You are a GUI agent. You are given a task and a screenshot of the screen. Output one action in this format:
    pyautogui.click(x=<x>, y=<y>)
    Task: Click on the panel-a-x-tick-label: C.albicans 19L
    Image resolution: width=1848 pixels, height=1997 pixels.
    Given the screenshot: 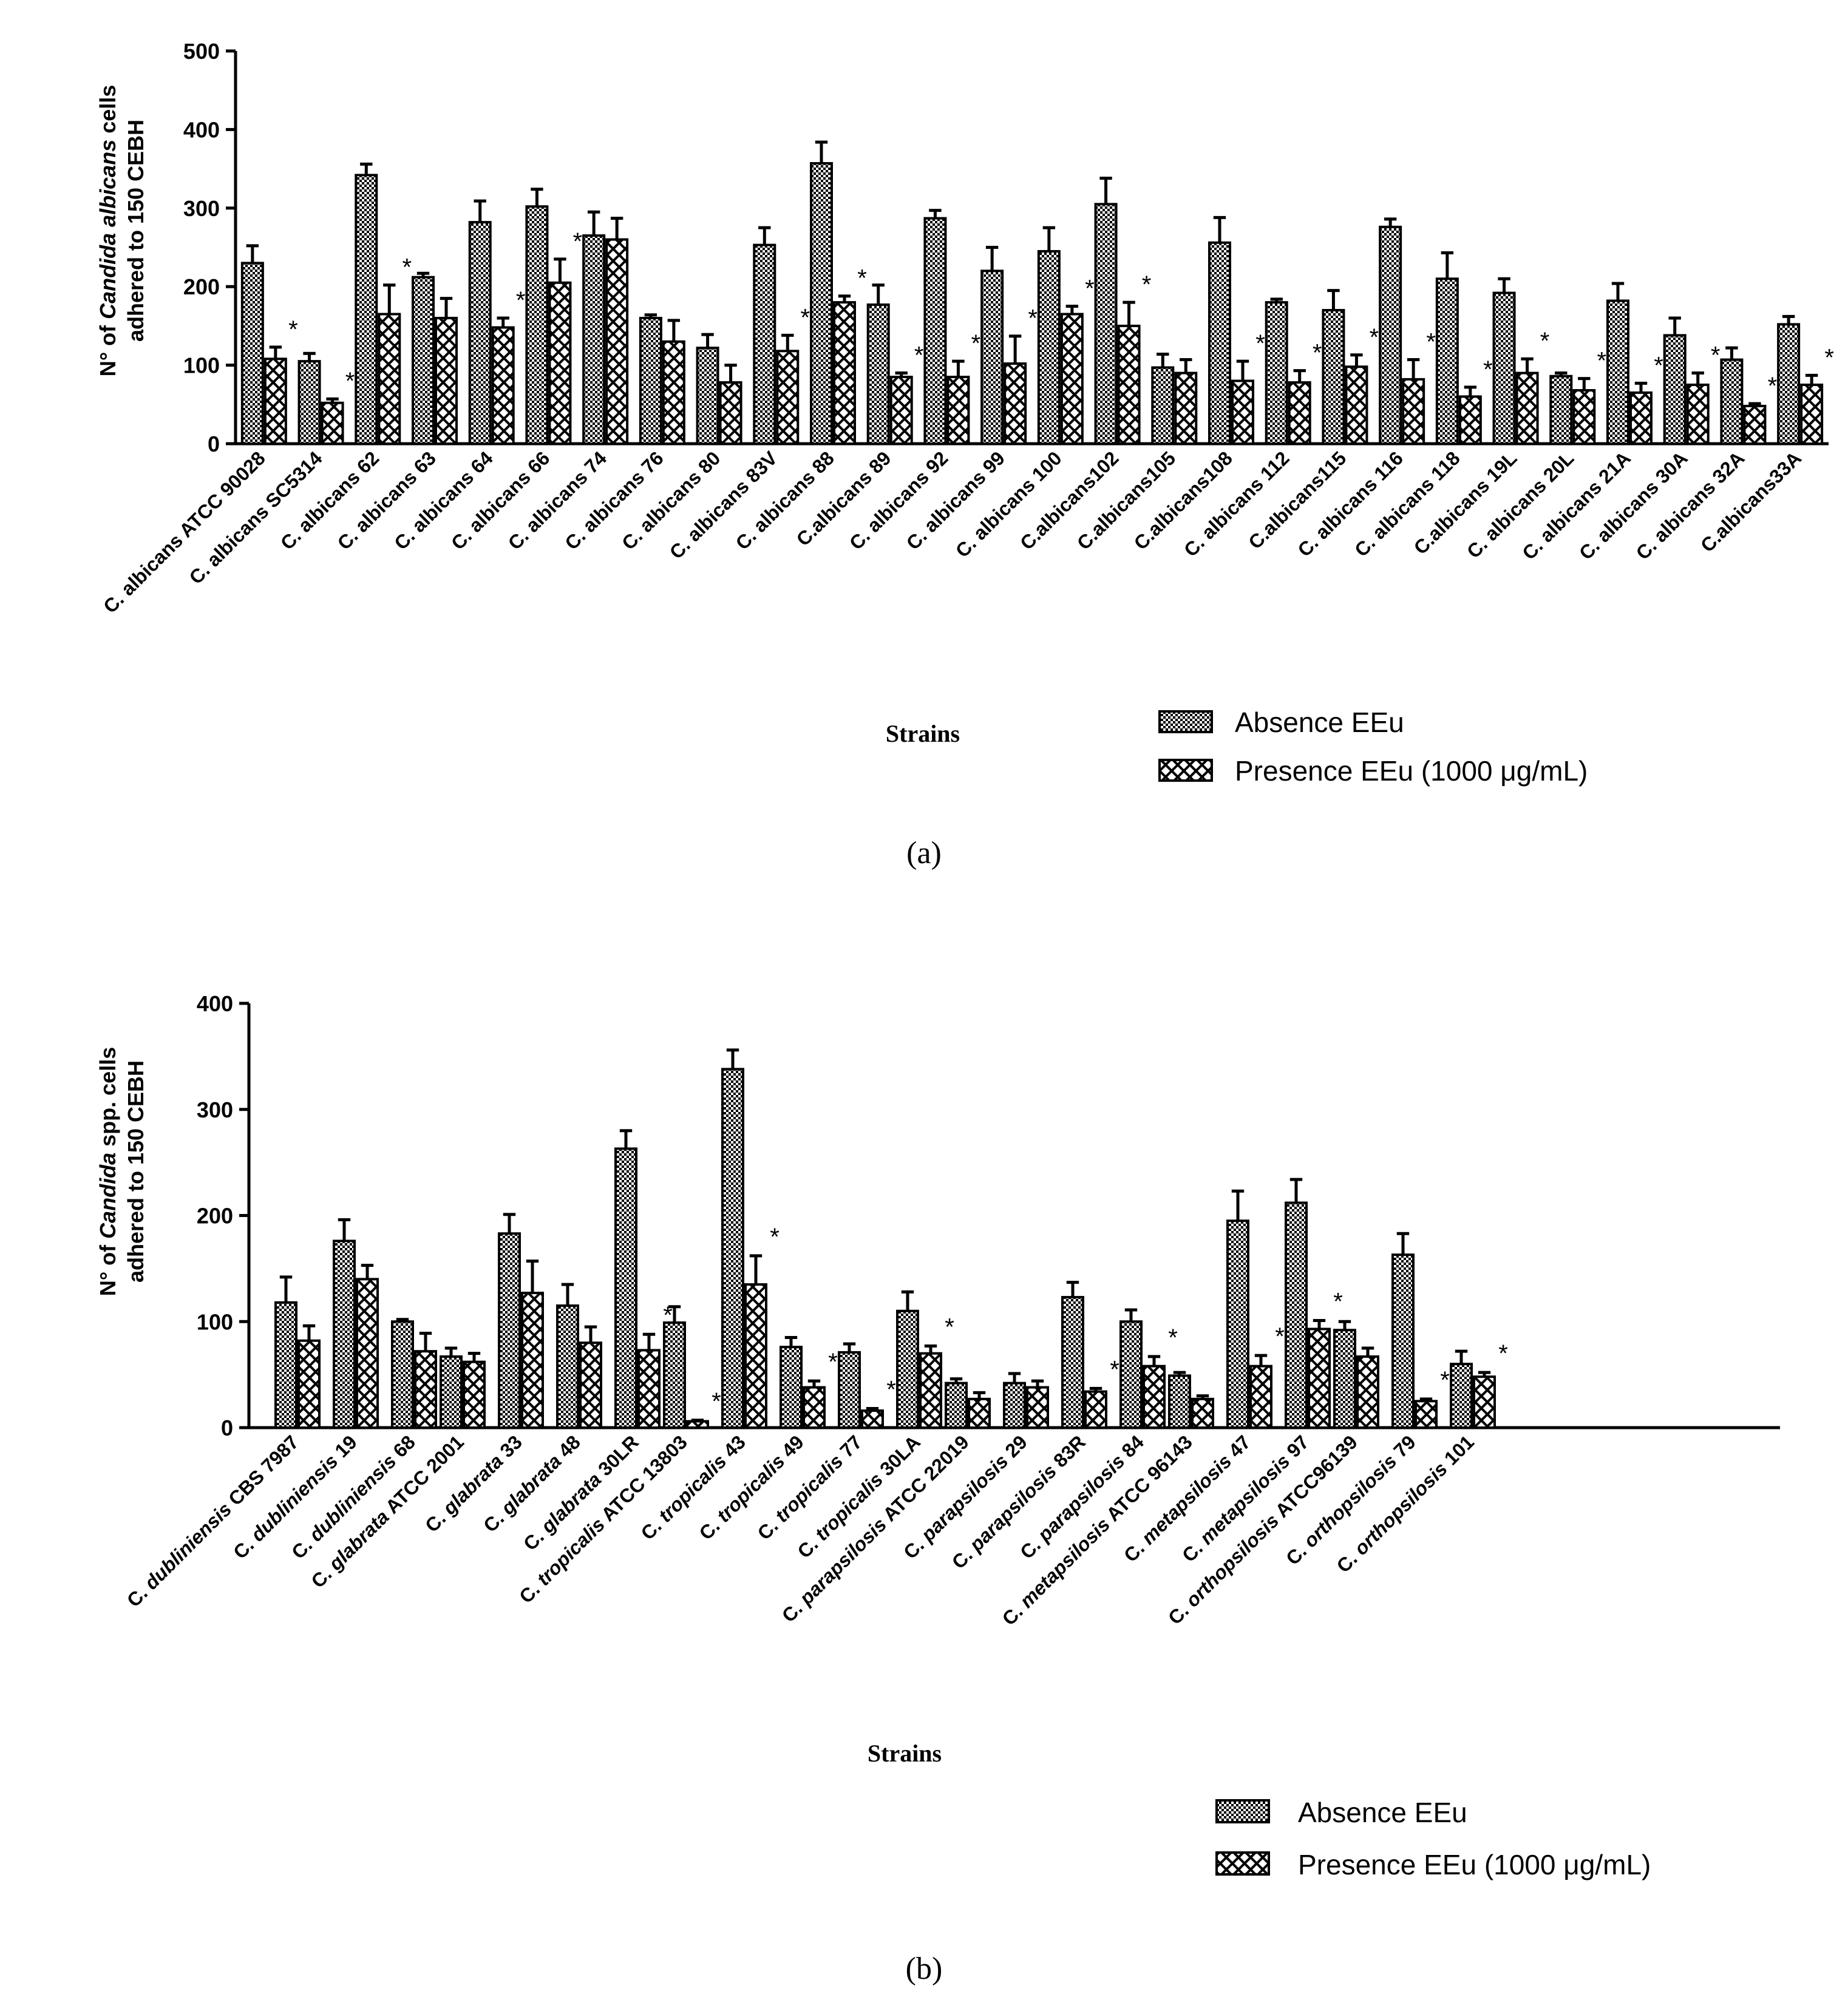 What is the action you would take?
    pyautogui.click(x=1465, y=502)
    